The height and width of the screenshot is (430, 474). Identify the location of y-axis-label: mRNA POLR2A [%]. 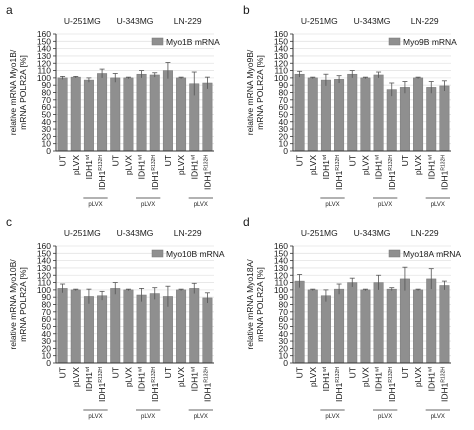
(260, 92).